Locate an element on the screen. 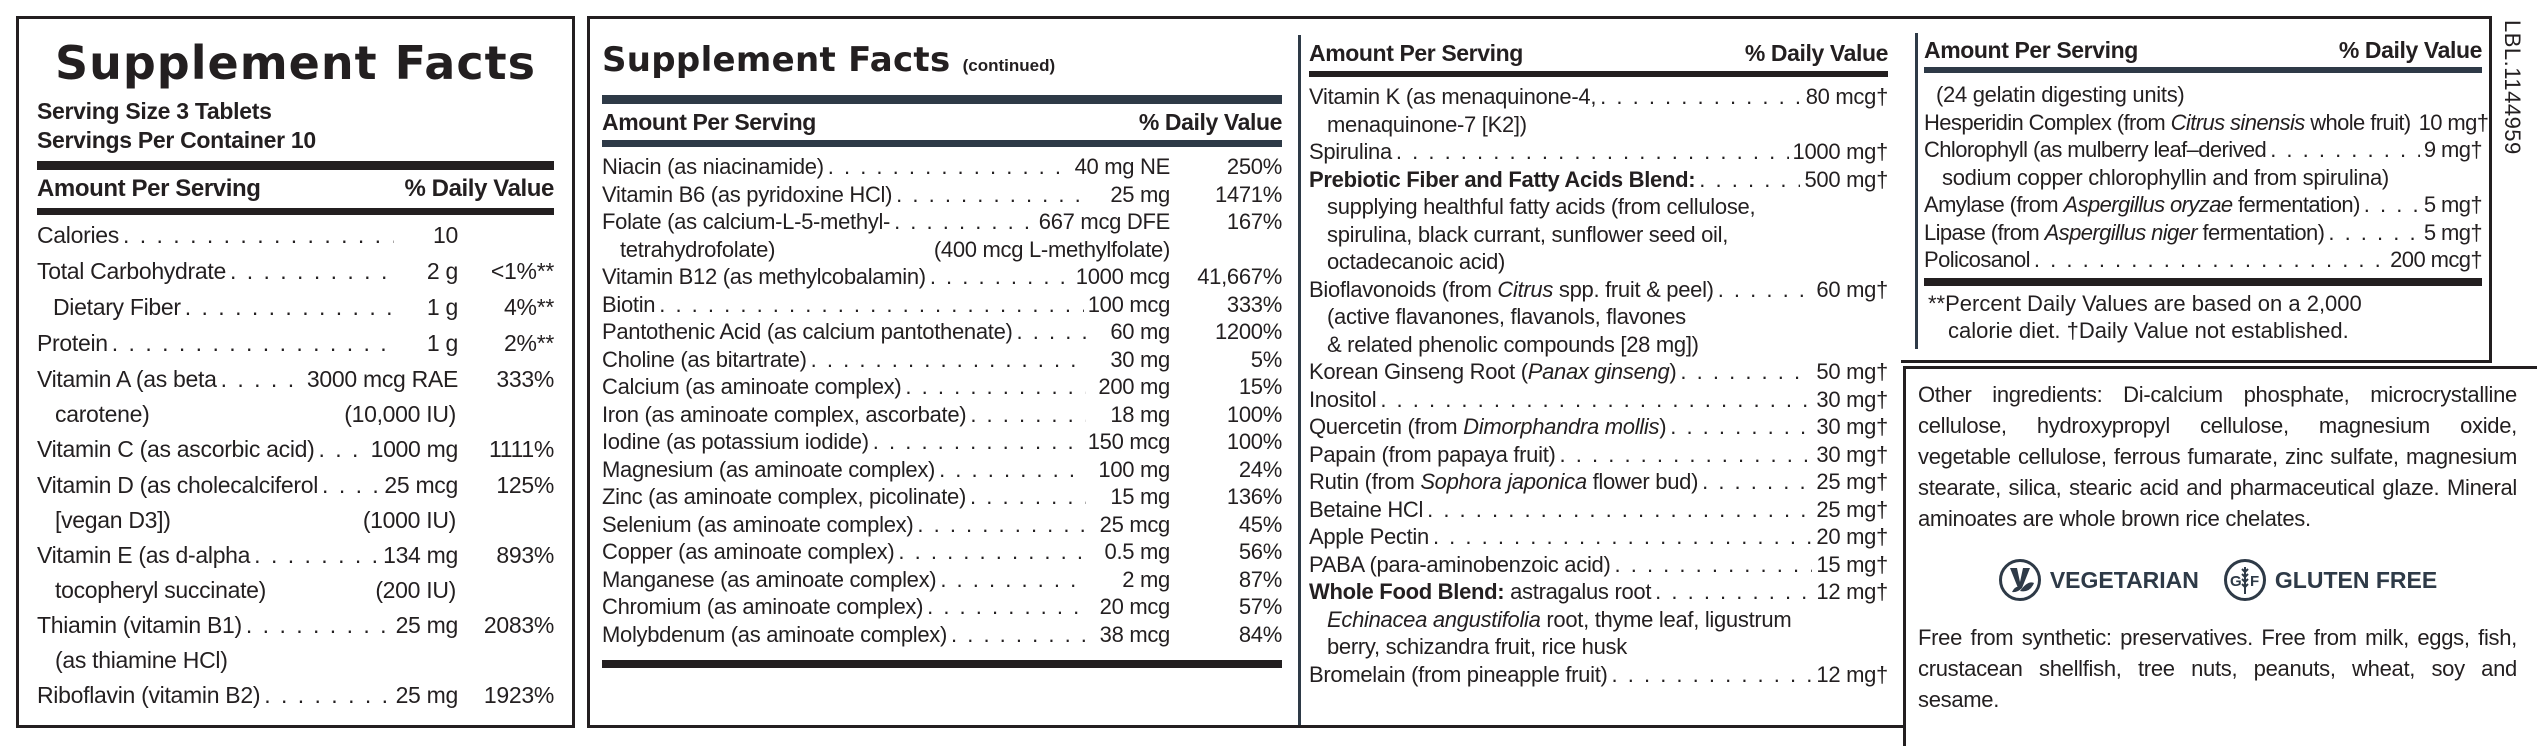  ingredient-row: Policosanol 200 mcg† is located at coordinates (2203, 260).